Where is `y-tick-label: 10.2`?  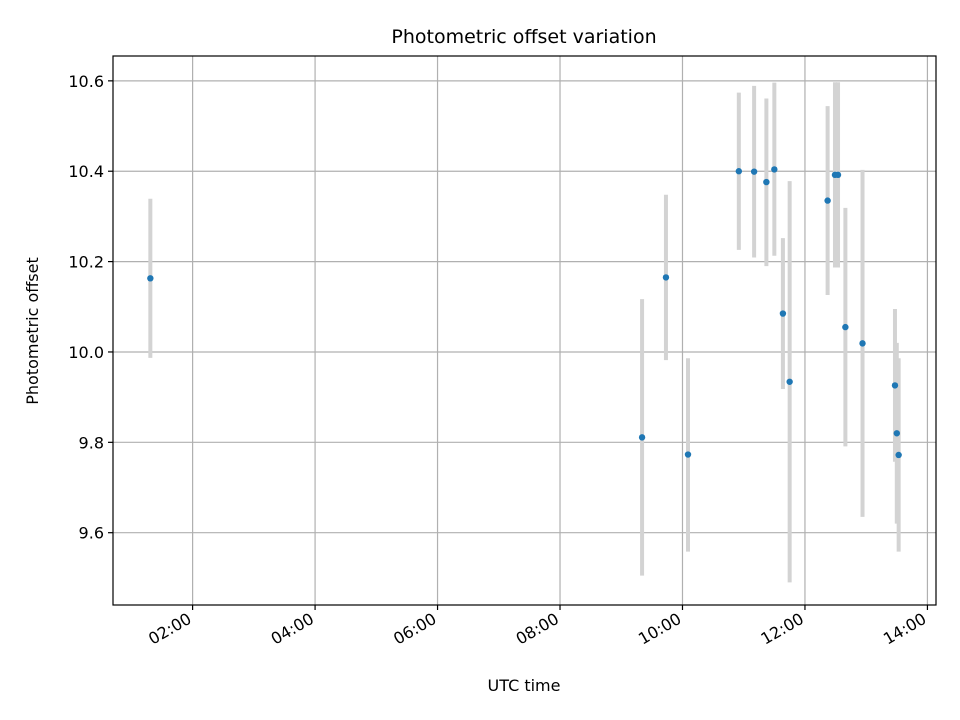
y-tick-label: 10.2 is located at coordinates (86, 262).